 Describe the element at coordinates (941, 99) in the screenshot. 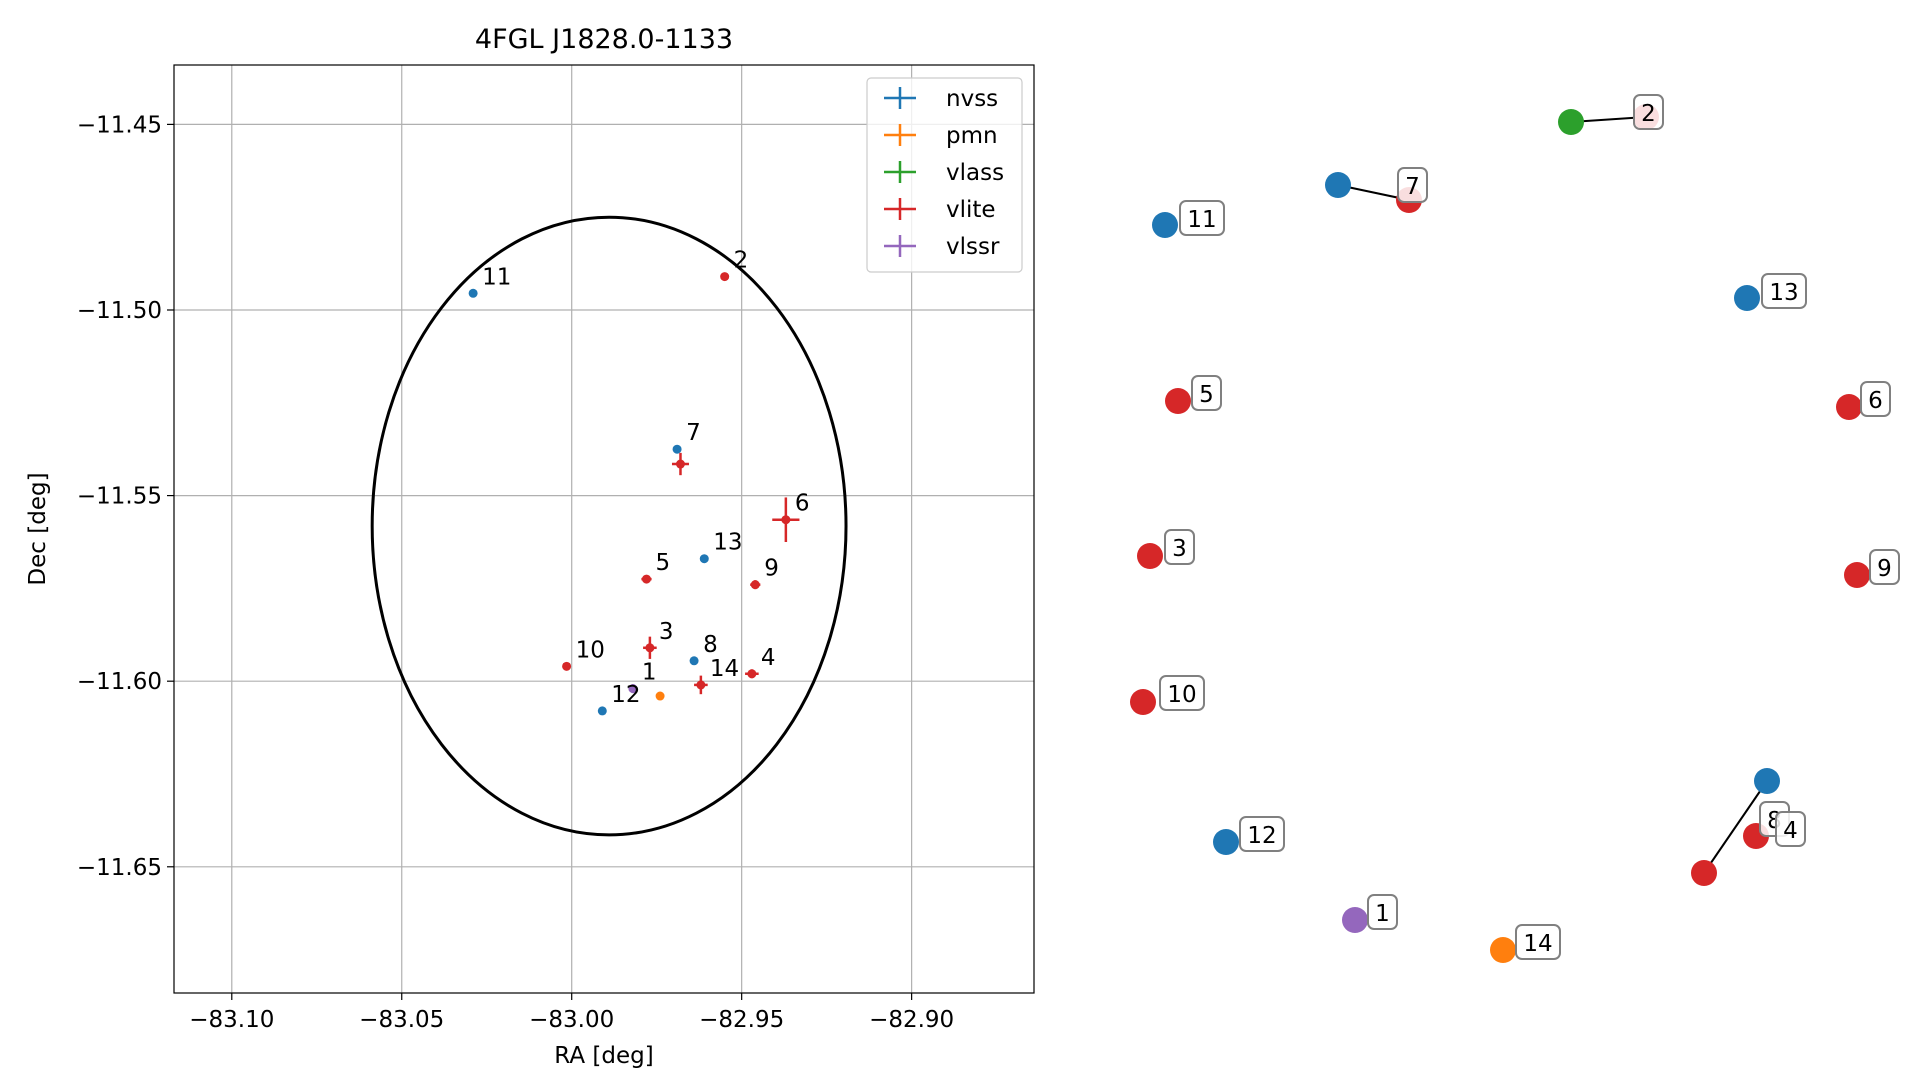

I see `legend-item-nvss: nvss` at that location.